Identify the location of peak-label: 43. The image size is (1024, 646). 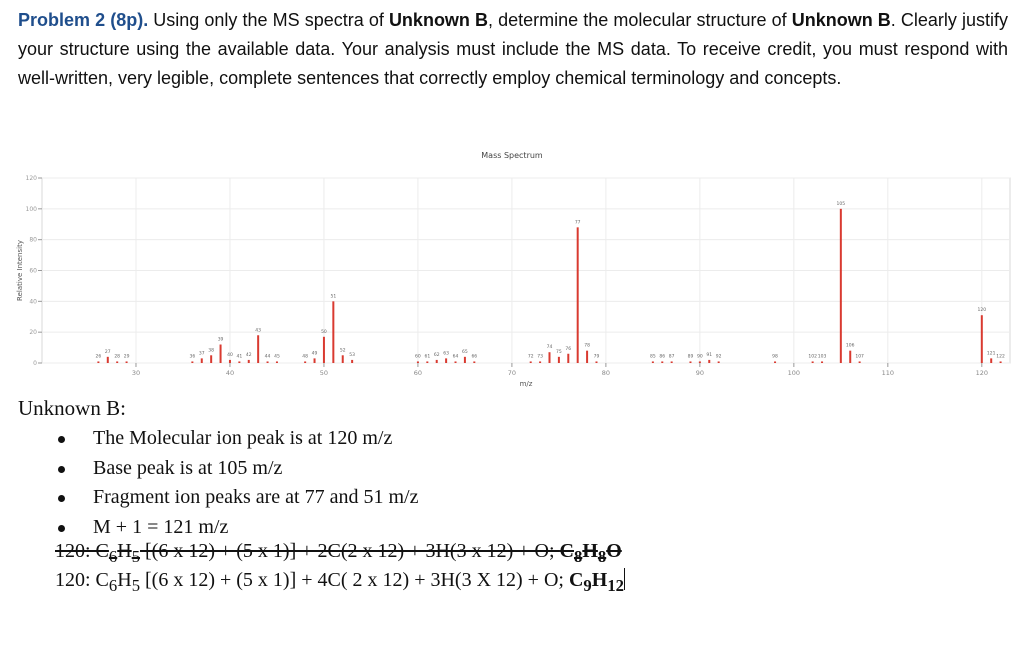
(258, 330).